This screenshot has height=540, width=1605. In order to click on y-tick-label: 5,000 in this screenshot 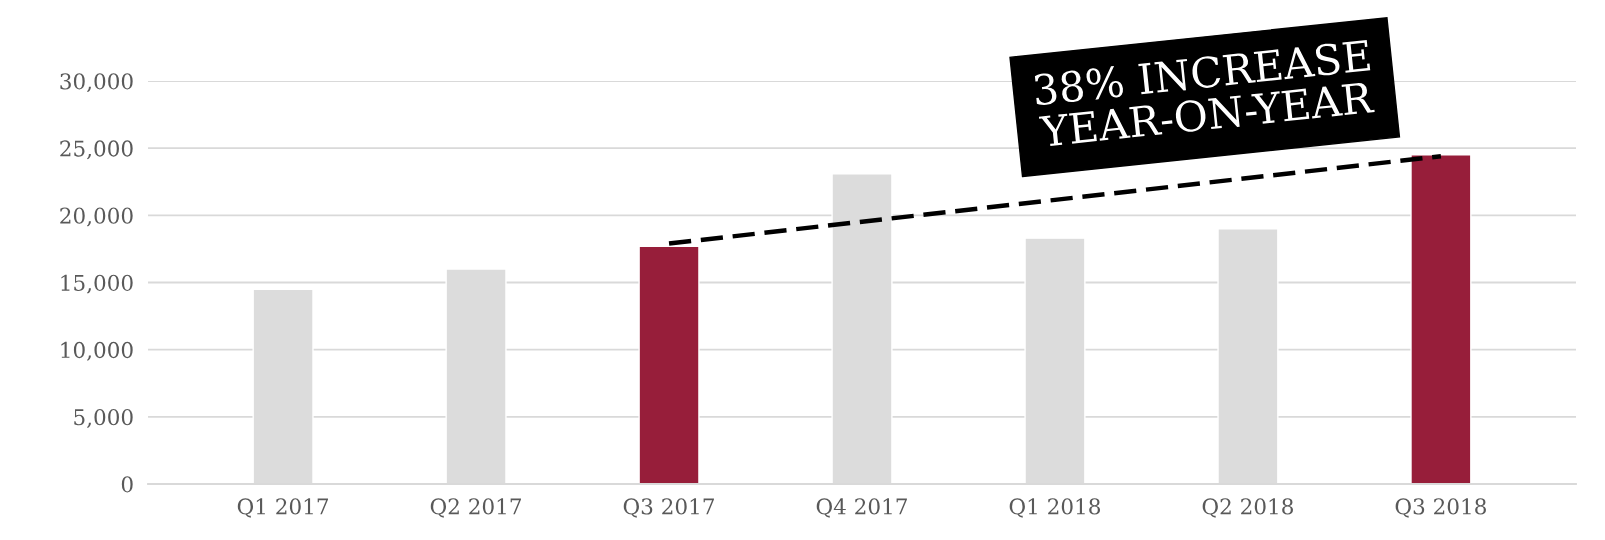, I will do `click(103, 418)`.